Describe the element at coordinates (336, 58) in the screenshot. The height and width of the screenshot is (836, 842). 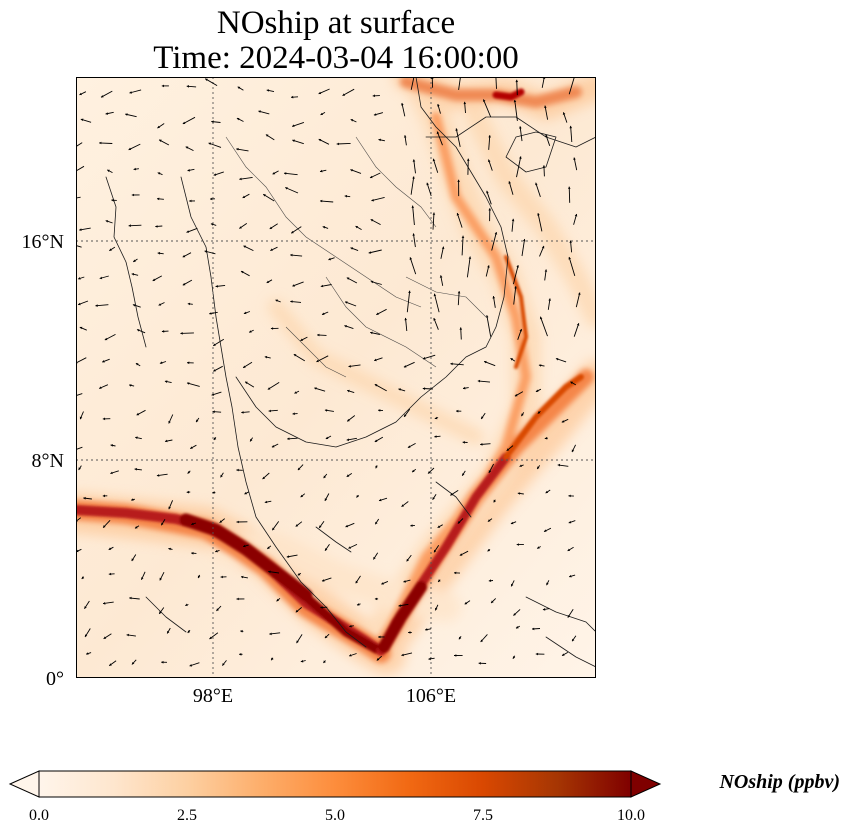
I see `figure-title-line2: Time: 2024-03-04 16:00:00` at that location.